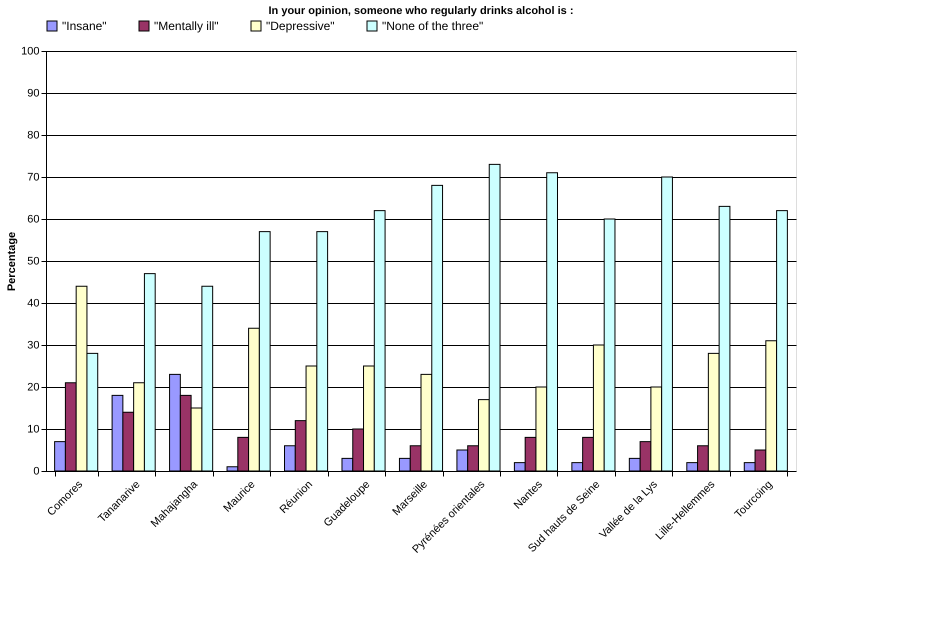 This screenshot has height=622, width=925. I want to click on y-tick-label: 80, so click(33, 136).